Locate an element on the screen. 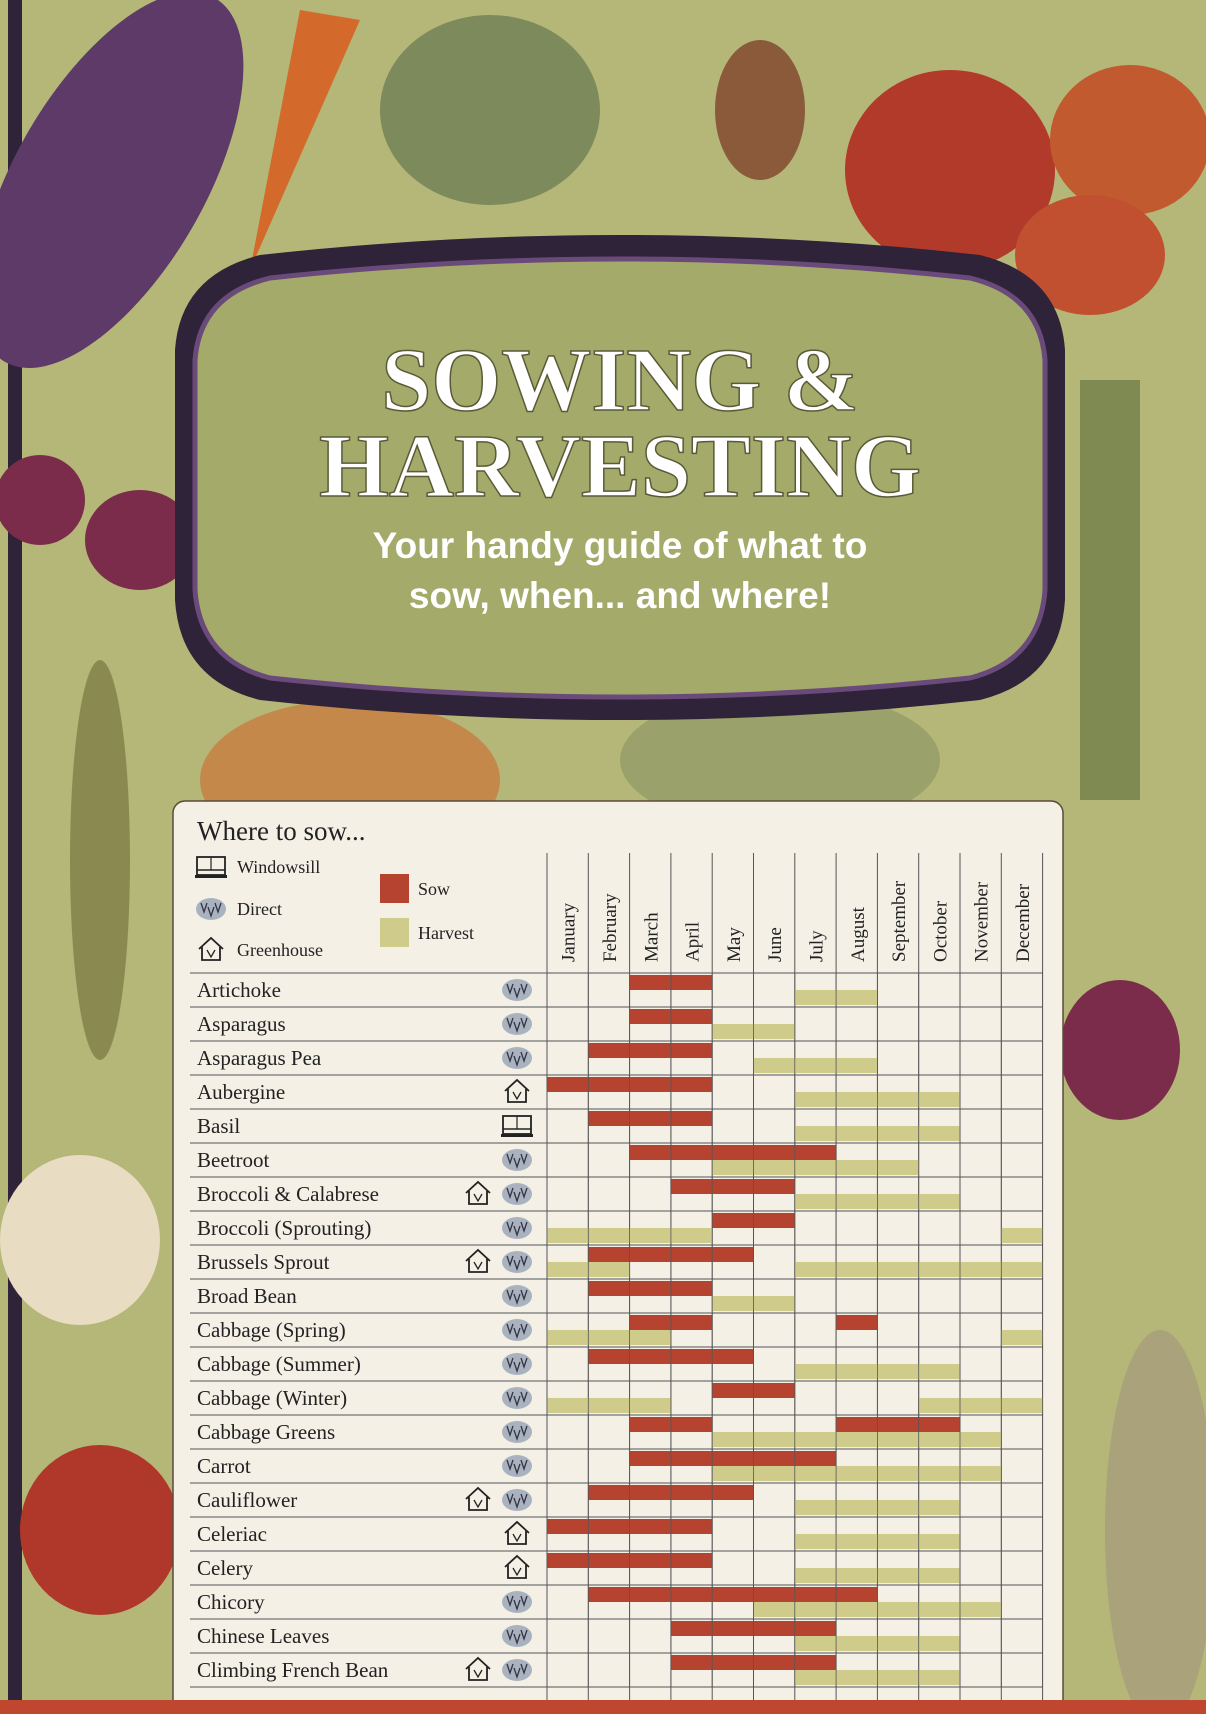 This screenshot has width=1206, height=1714. subtitle-line: sow, when... and where! is located at coordinates (620, 595).